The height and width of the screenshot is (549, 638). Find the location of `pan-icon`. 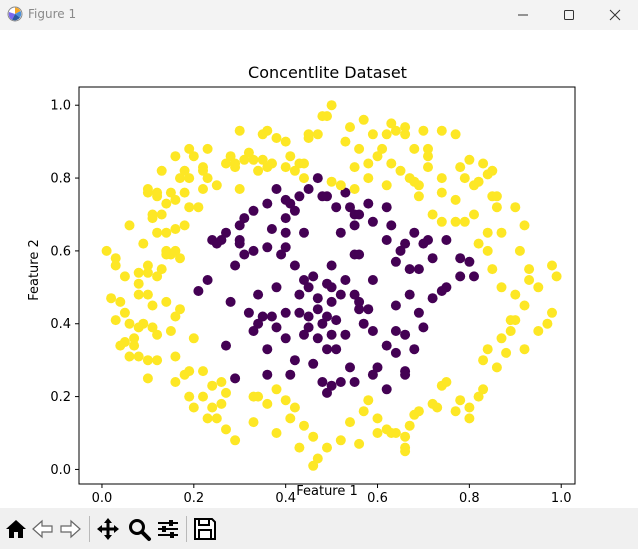

pan-icon is located at coordinates (108, 529).